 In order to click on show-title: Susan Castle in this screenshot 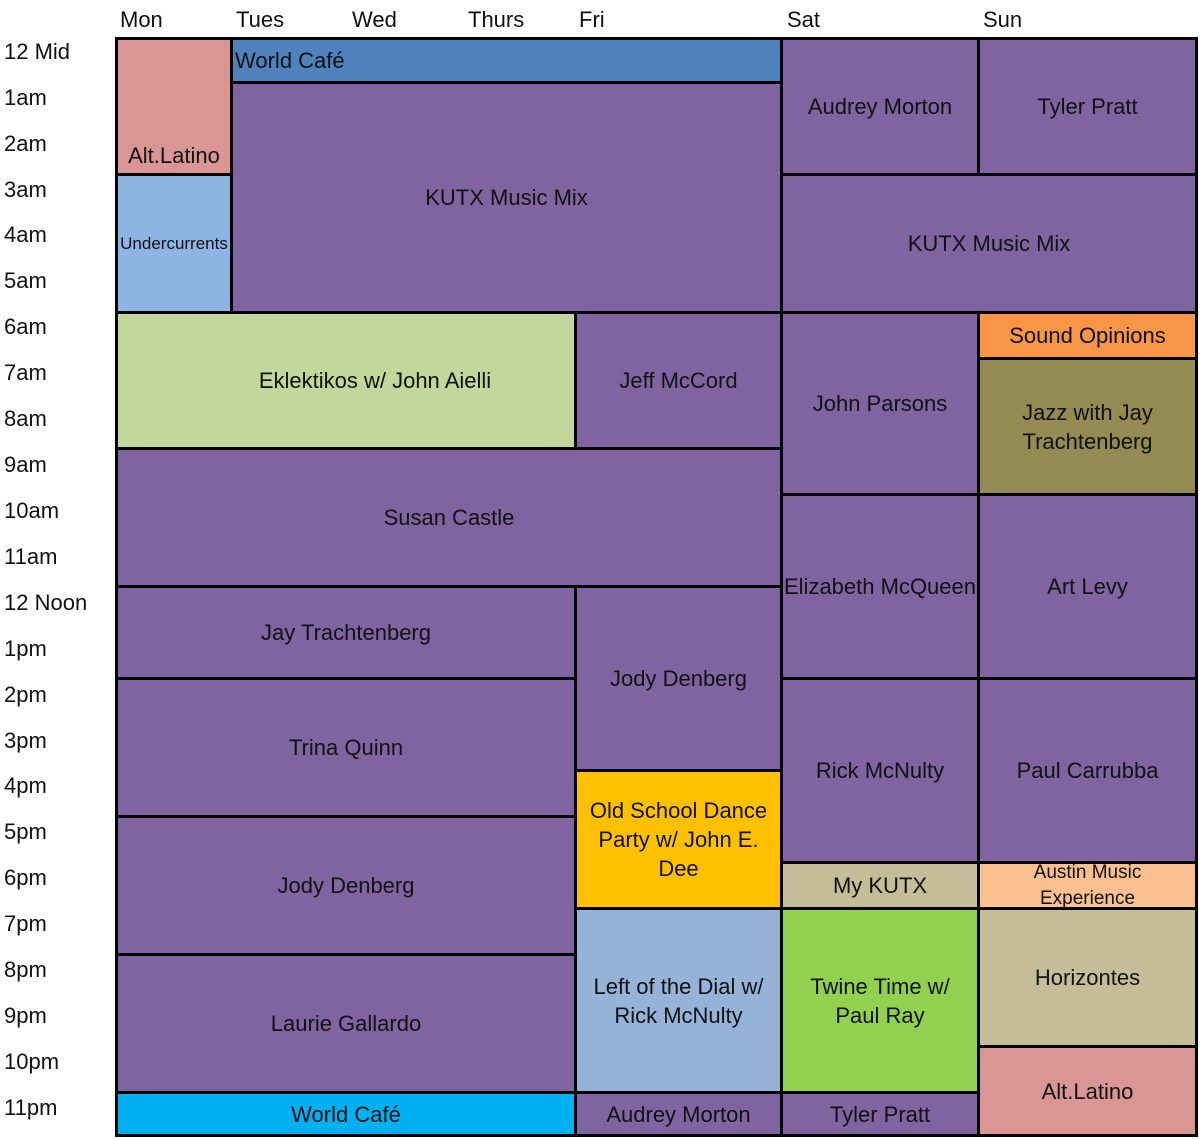, I will do `click(449, 517)`.